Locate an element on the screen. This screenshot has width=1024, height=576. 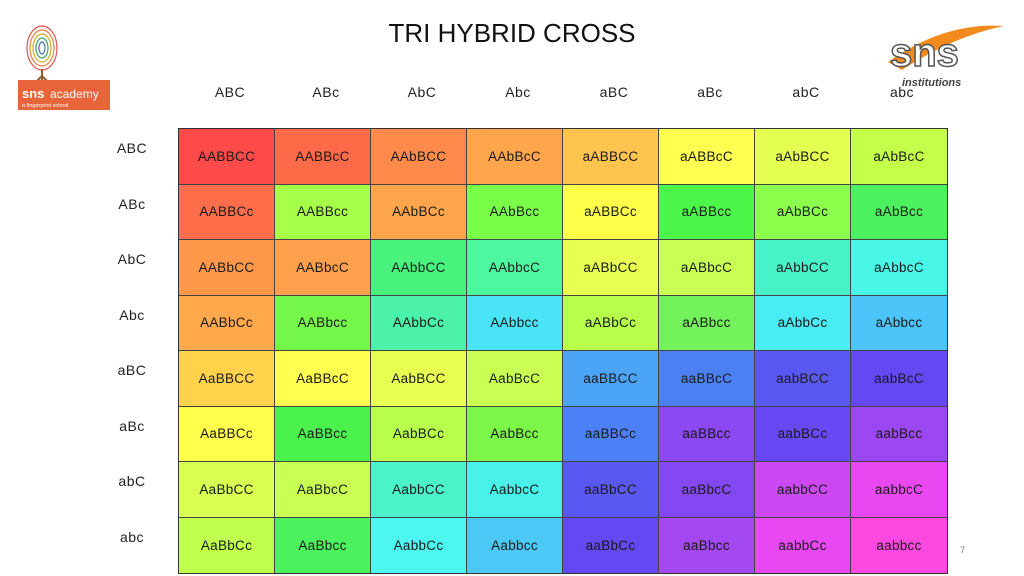
genotype-cell: aABbcc is located at coordinates (707, 323).